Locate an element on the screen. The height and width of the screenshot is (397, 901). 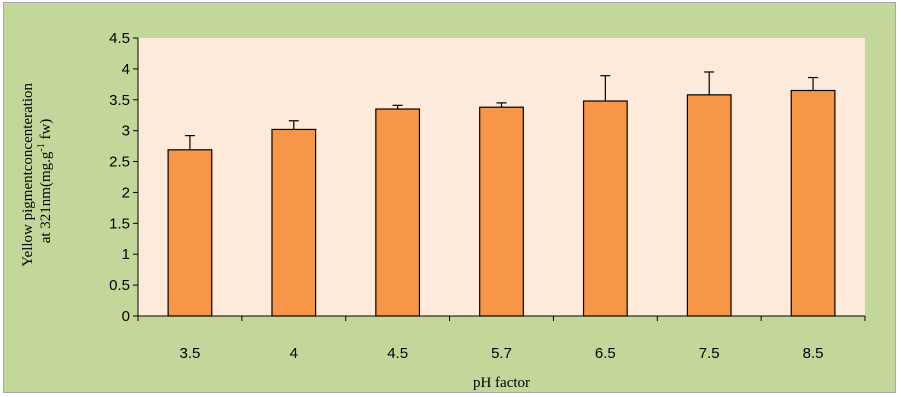
y-tick-label: 3.5 is located at coordinates (119, 100).